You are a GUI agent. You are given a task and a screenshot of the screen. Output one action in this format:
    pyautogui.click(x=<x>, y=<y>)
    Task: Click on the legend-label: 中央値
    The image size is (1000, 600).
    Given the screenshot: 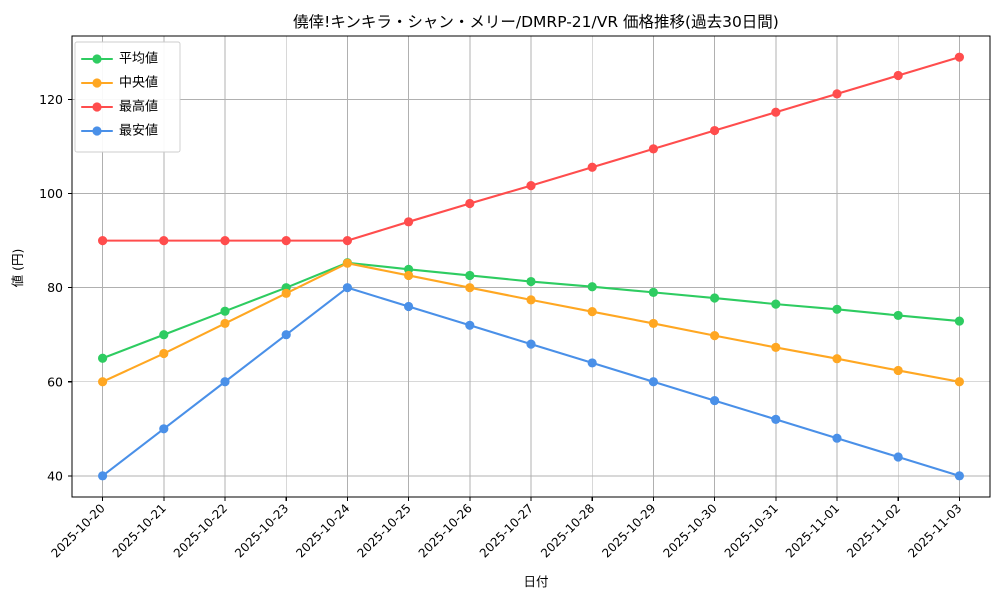 What is the action you would take?
    pyautogui.click(x=138, y=83)
    